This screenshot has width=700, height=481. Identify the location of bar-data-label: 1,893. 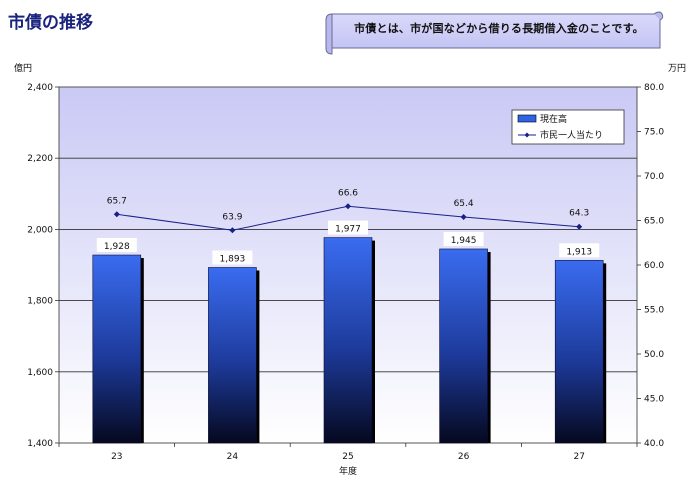
(233, 259).